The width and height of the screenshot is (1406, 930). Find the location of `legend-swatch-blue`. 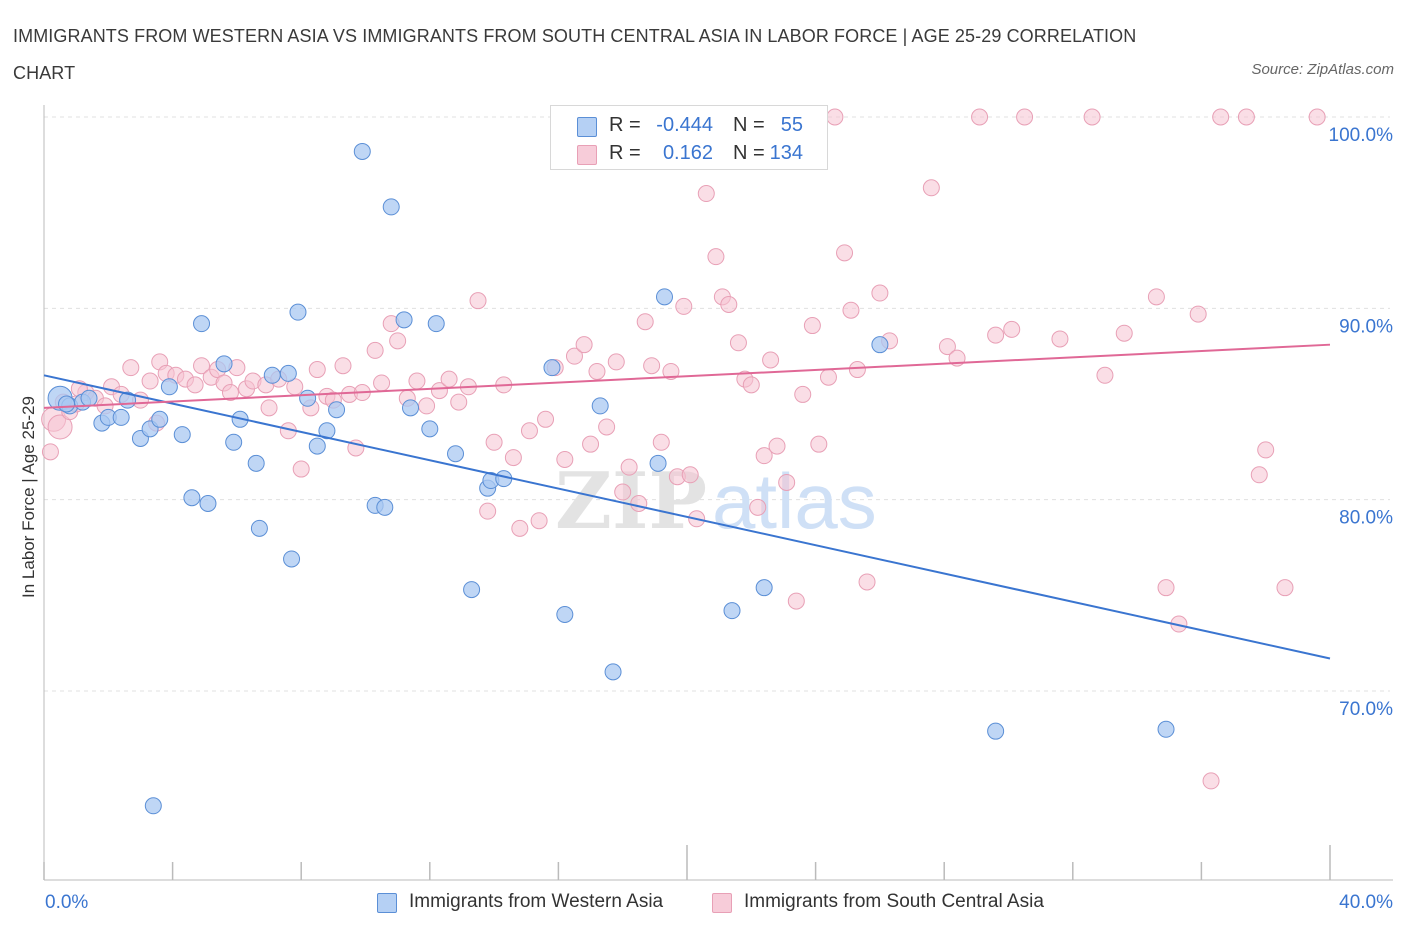

legend-swatch-blue is located at coordinates (587, 127).